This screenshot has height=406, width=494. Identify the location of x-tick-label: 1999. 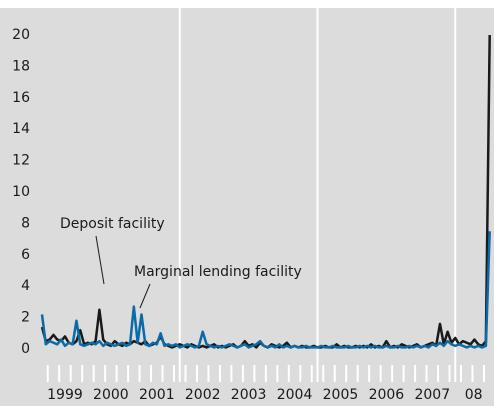
(65, 395).